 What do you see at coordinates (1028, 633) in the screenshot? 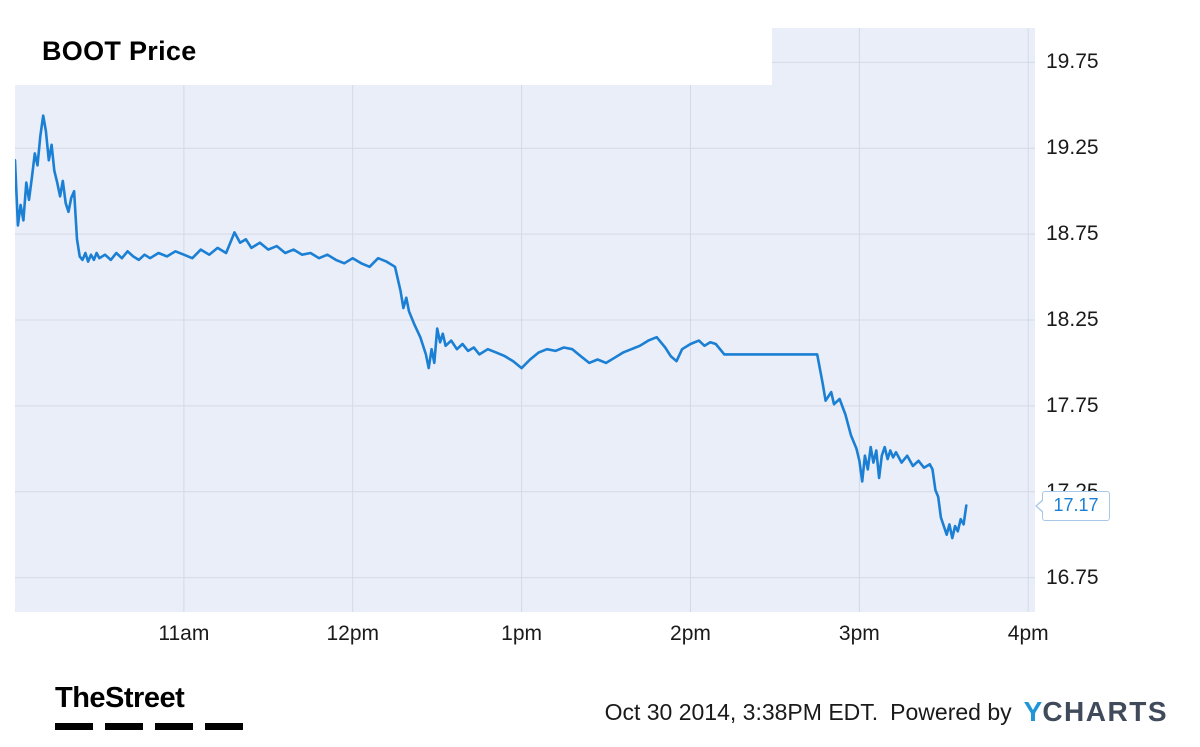
I see `x-axis-label: 4pm` at bounding box center [1028, 633].